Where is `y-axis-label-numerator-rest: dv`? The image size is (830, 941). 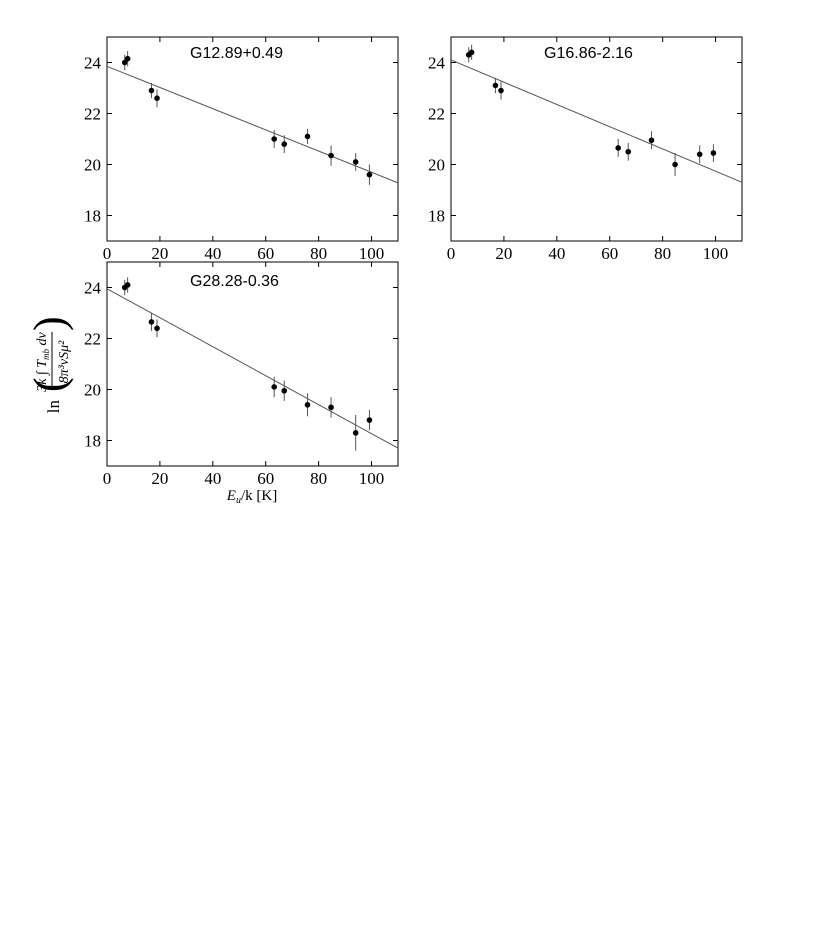 y-axis-label-numerator-rest: dv is located at coordinates (42, 340).